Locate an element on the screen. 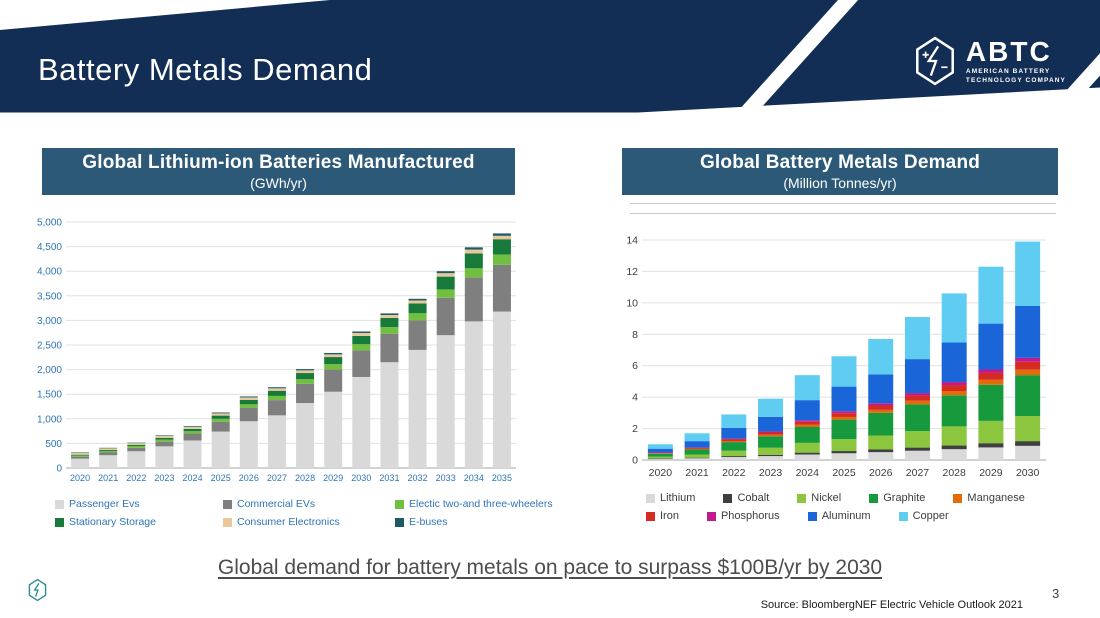 This screenshot has height=618, width=1100. y-axis-tick-label: 14 is located at coordinates (632, 241).